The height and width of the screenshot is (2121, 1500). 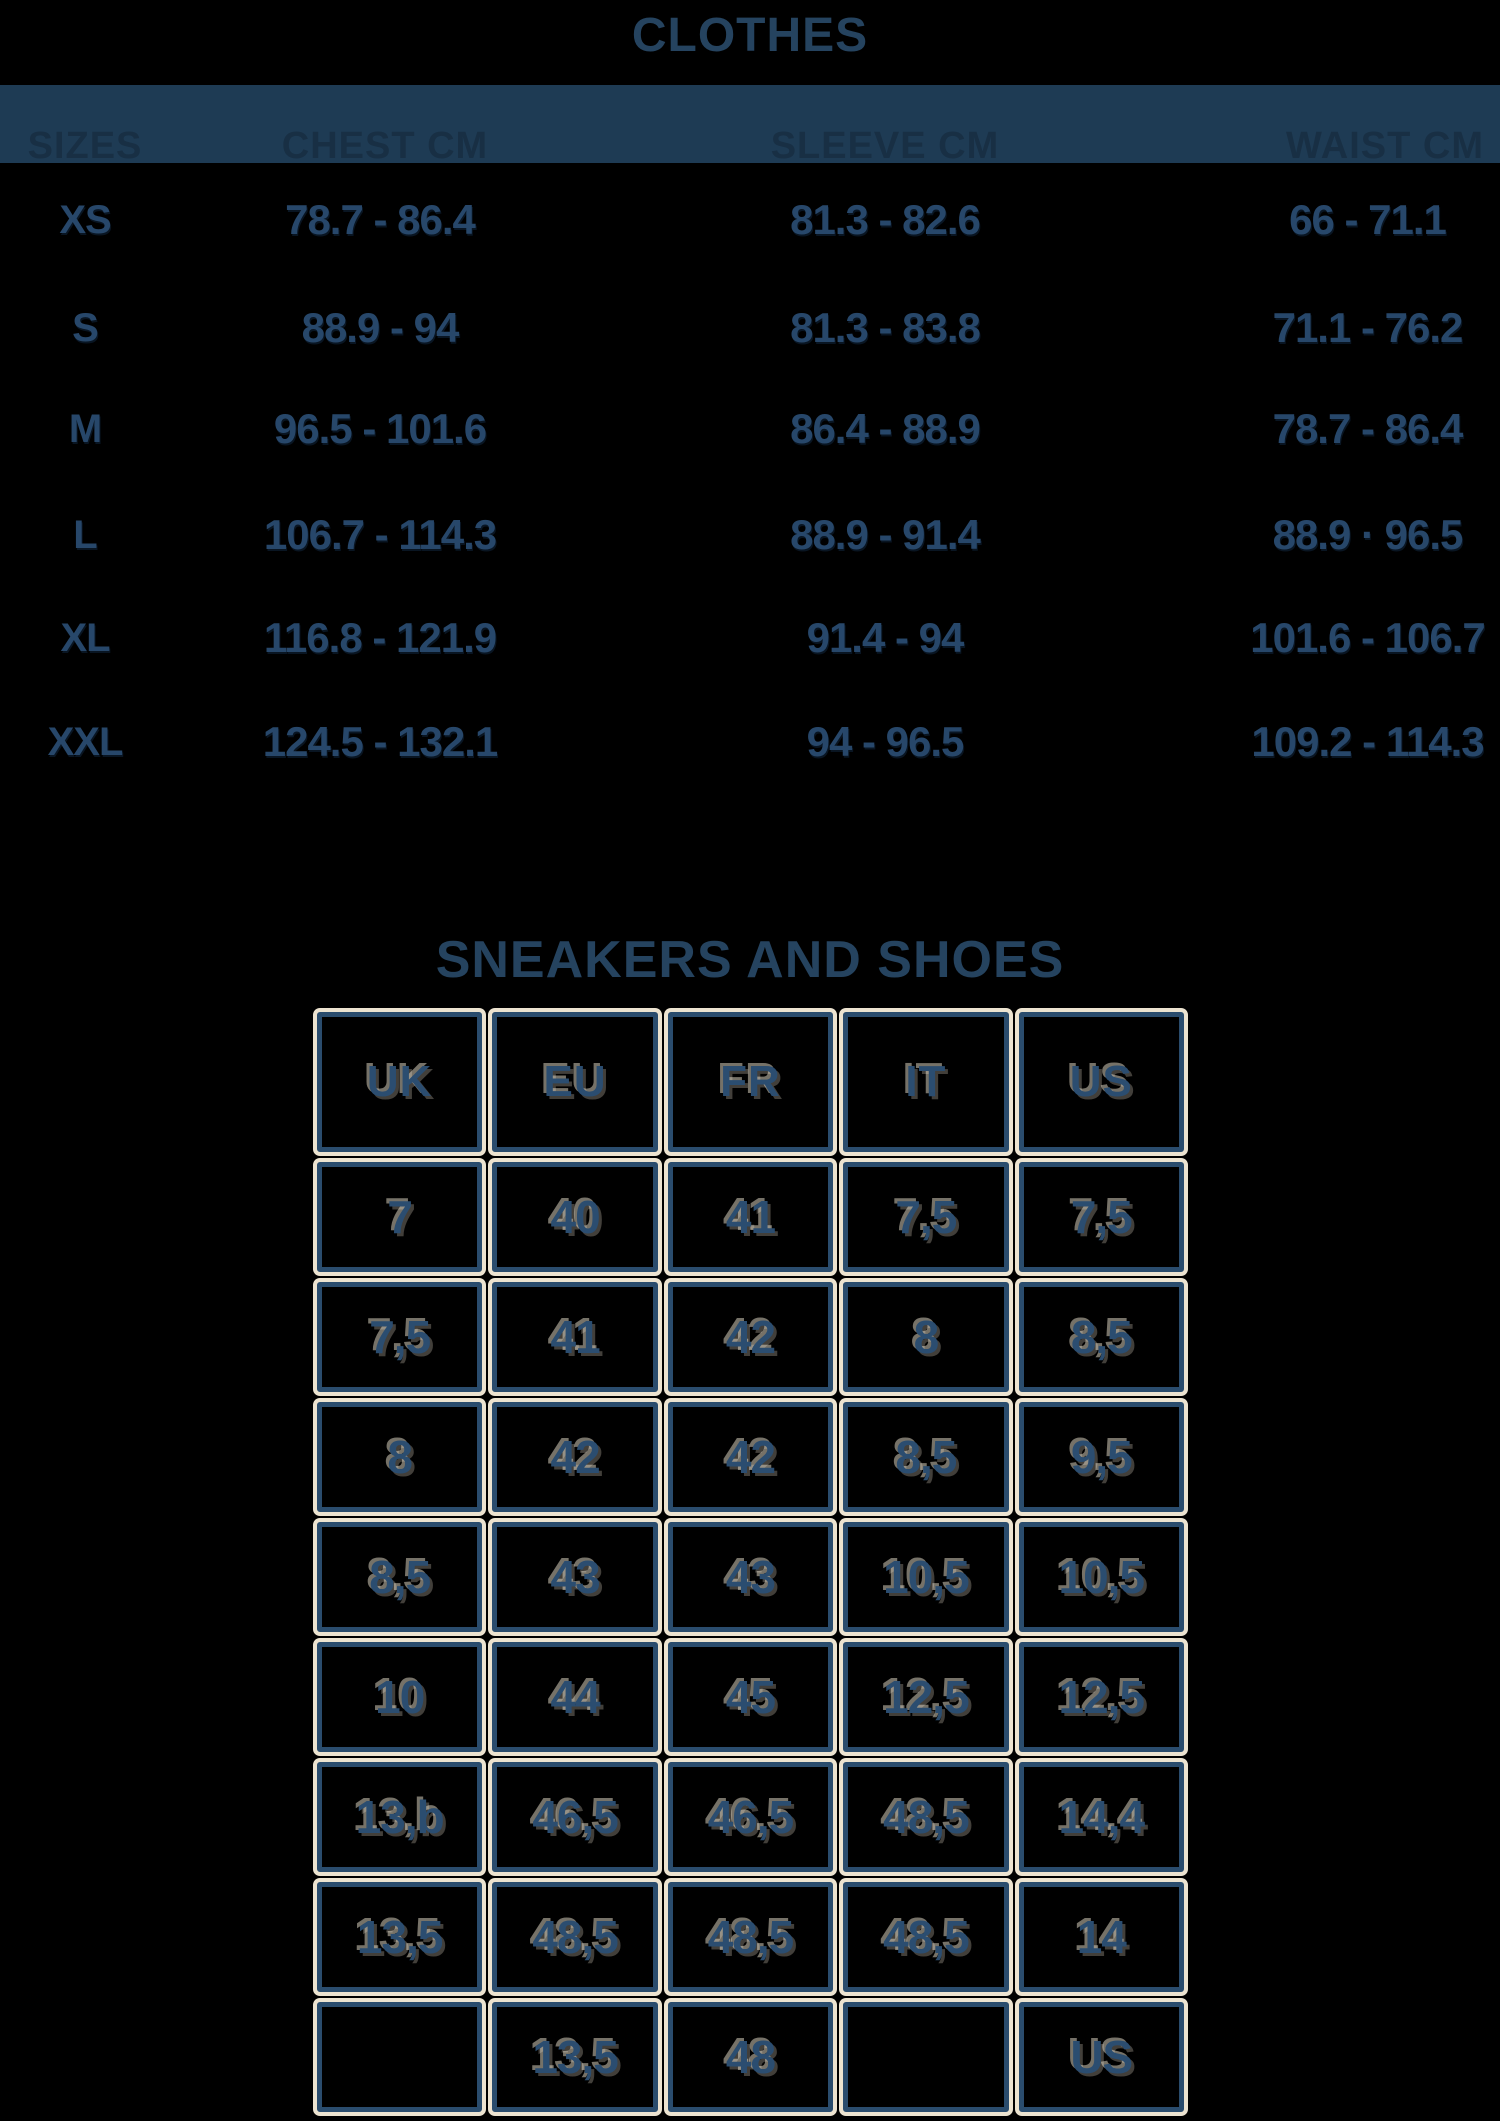 What do you see at coordinates (750, 220) in the screenshot?
I see `table-row: XS 78.7 - 86.4 81.3 - 82.6 66 - 71.1` at bounding box center [750, 220].